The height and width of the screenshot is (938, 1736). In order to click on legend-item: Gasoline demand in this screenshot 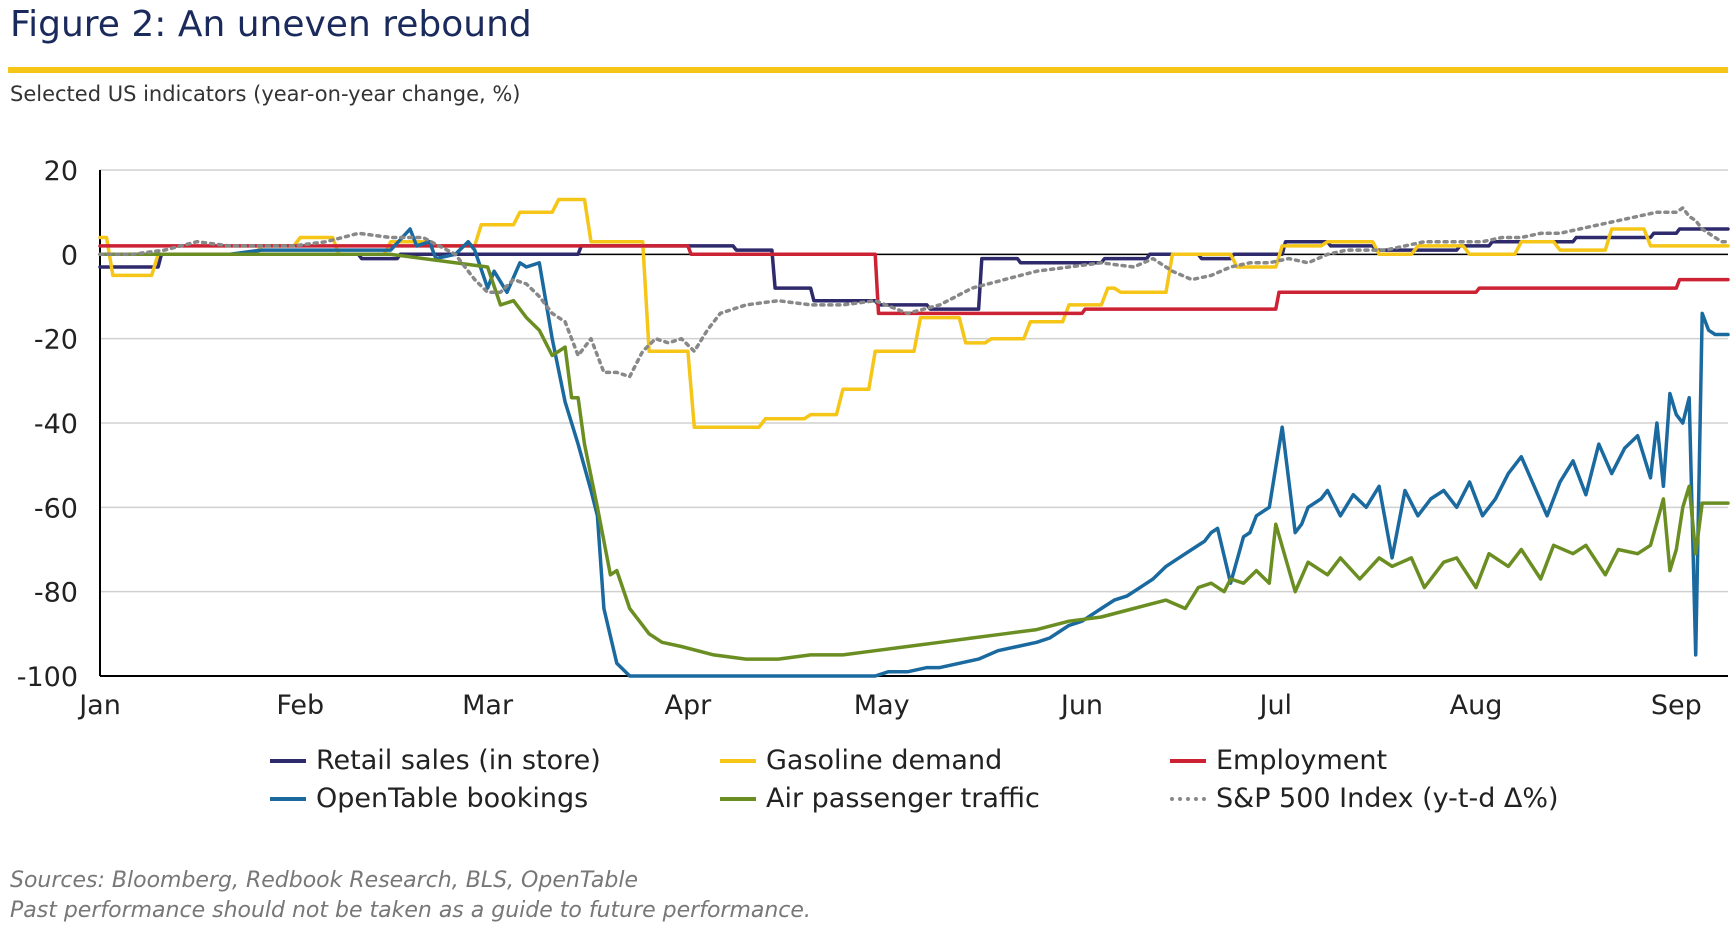, I will do `click(861, 760)`.